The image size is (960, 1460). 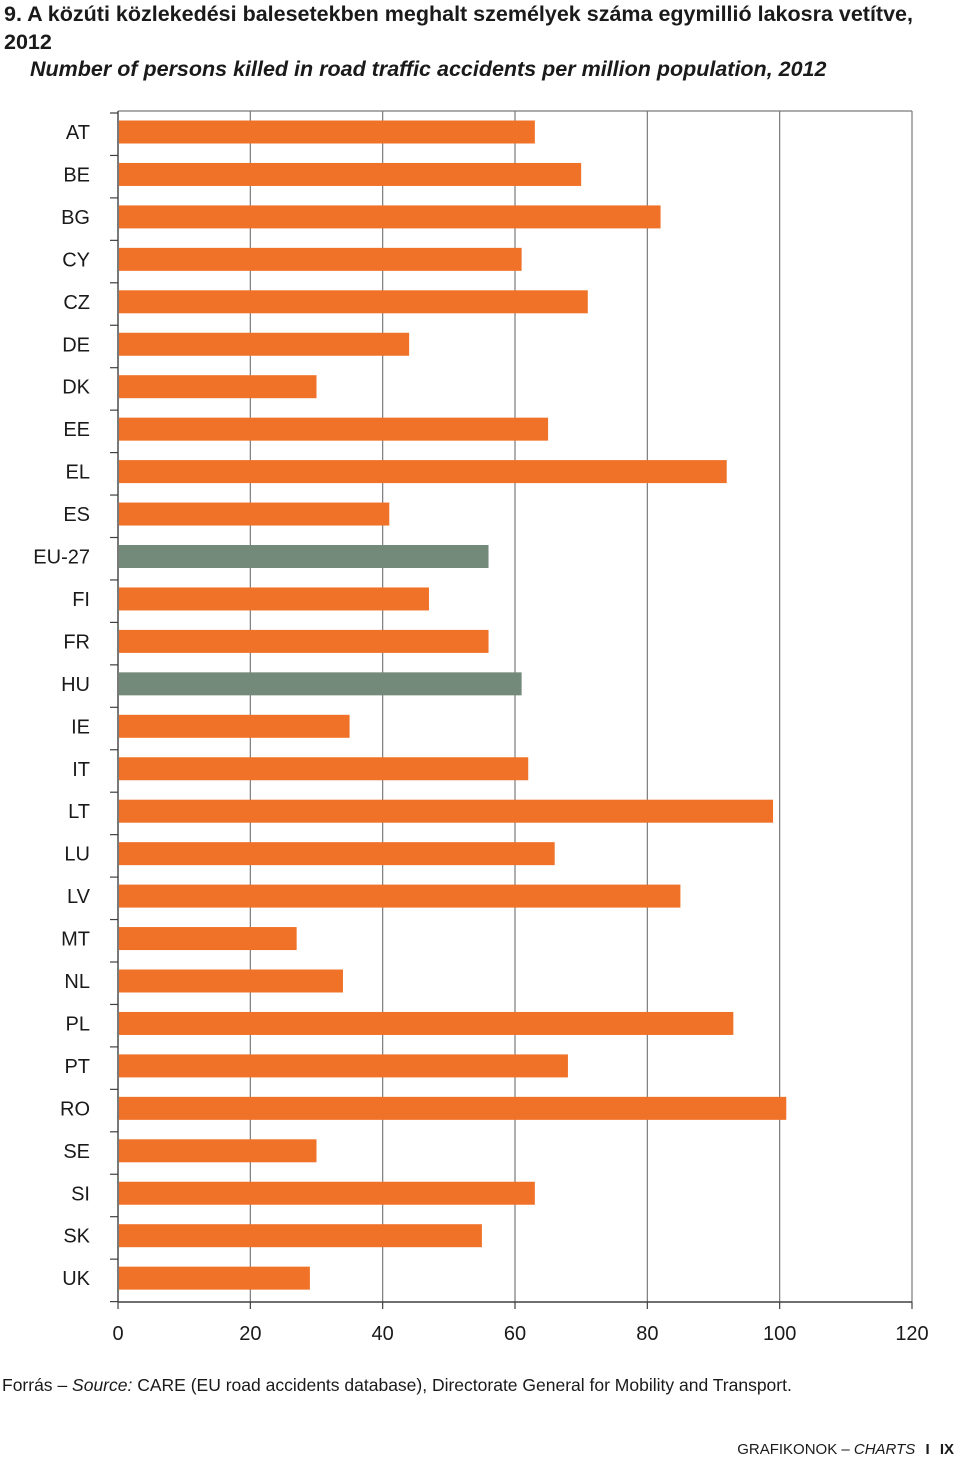 I want to click on bar-ro, so click(x=453, y=1108).